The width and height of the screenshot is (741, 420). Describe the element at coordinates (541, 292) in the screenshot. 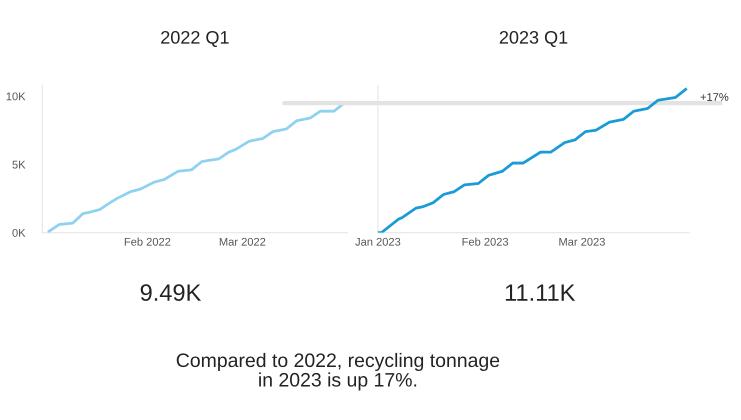

I see `text: 11.11K` at that location.